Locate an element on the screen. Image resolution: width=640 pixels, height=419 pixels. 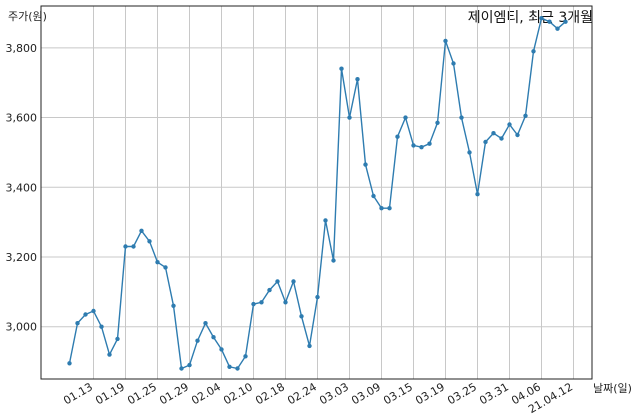
x-tick-label: 03.15 is located at coordinates (398, 393).